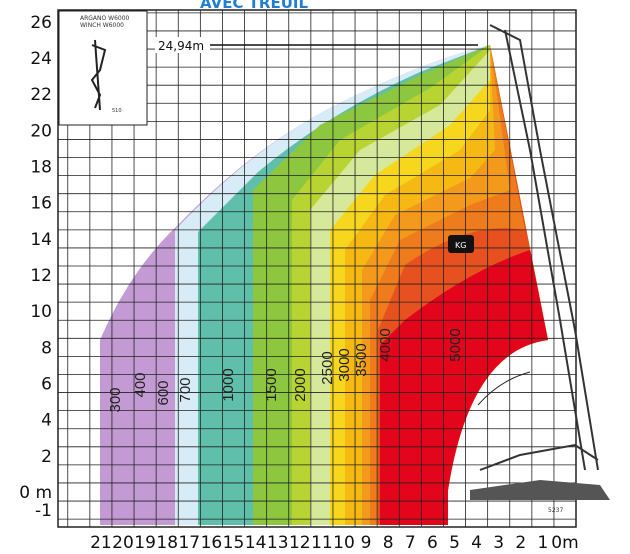 This screenshot has height=554, width=630. What do you see at coordinates (366, 543) in the screenshot?
I see `x-tick-label: 9` at bounding box center [366, 543].